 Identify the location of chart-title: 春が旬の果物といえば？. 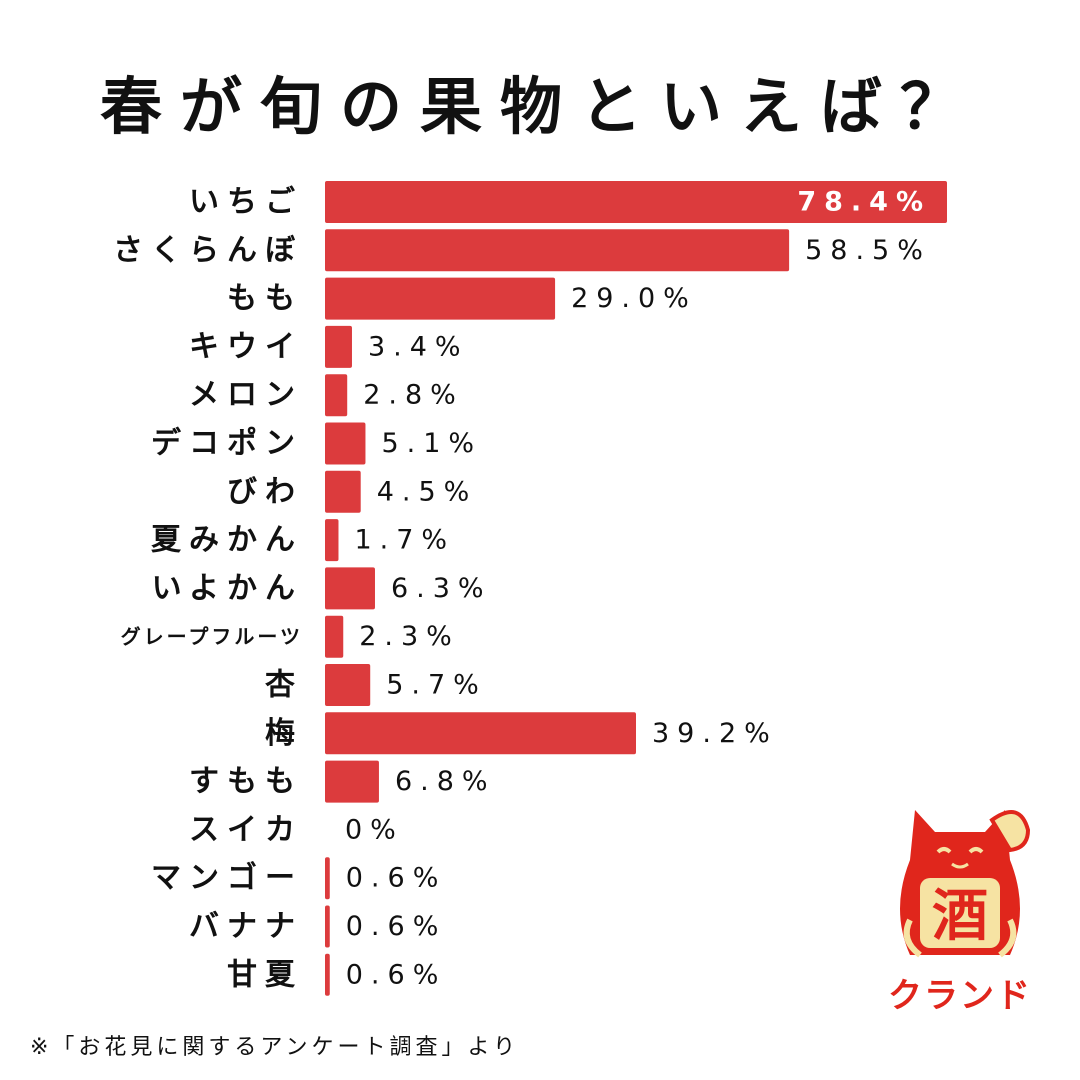
(539, 106).